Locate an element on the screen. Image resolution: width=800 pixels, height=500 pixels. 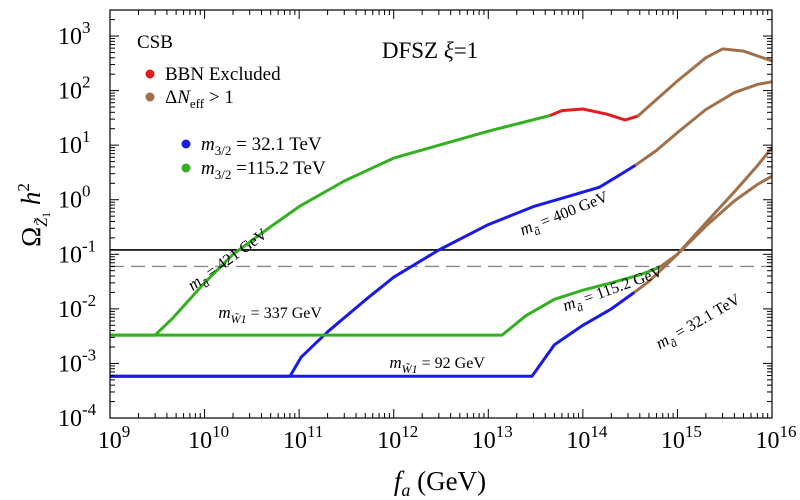
curve-label-ma-32: mã = 32.1 TeV is located at coordinates (699, 322).